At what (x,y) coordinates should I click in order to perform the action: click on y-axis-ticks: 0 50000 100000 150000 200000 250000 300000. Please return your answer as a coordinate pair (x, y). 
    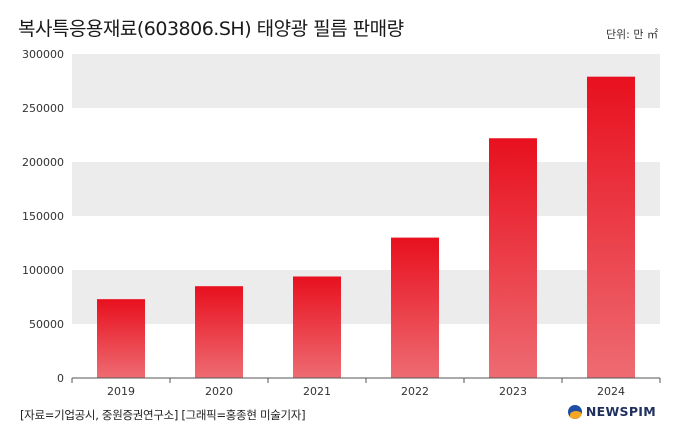
    Looking at the image, I should click on (43, 216).